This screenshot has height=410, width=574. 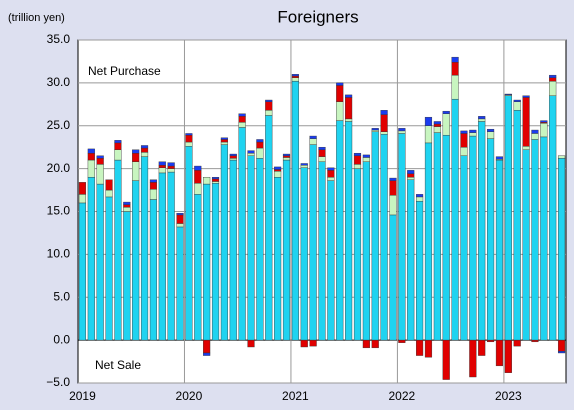 What do you see at coordinates (59, 254) in the screenshot?
I see `y-tick-label: 10.0` at bounding box center [59, 254].